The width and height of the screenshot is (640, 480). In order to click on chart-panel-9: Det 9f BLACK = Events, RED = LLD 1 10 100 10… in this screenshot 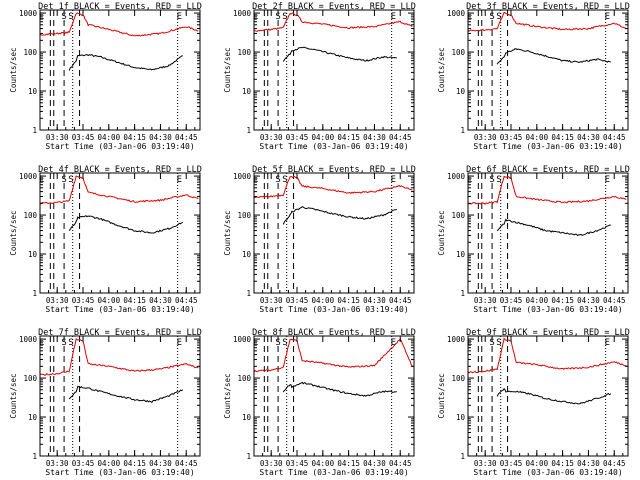, I will do `click(533, 402)`.